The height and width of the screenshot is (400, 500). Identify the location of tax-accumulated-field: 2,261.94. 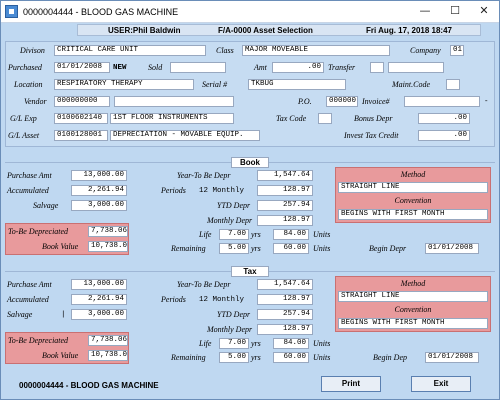
(99, 299).